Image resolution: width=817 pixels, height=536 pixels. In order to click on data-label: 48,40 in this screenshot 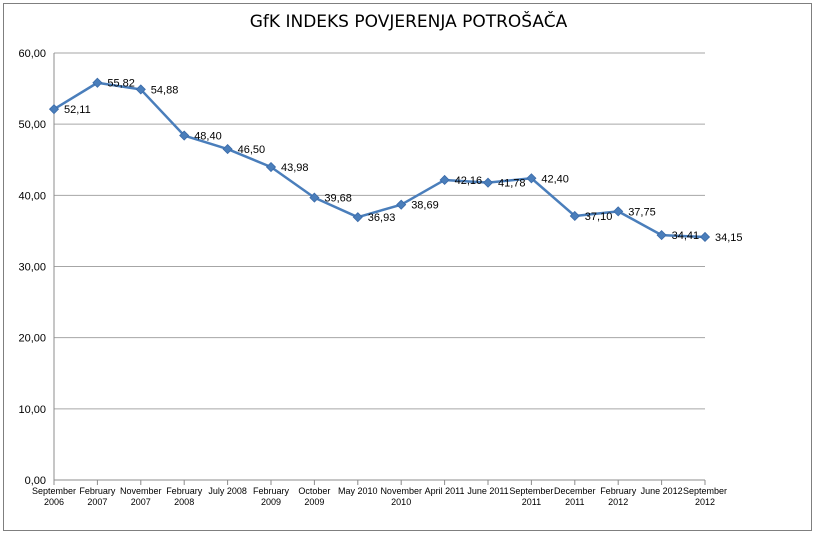, I will do `click(208, 137)`.